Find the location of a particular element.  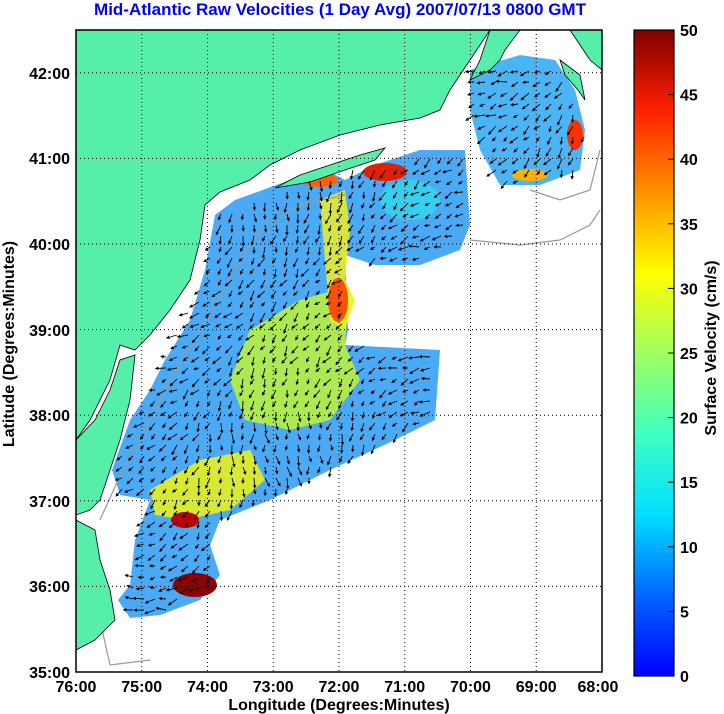

colorbar-gradient is located at coordinates (654, 353).